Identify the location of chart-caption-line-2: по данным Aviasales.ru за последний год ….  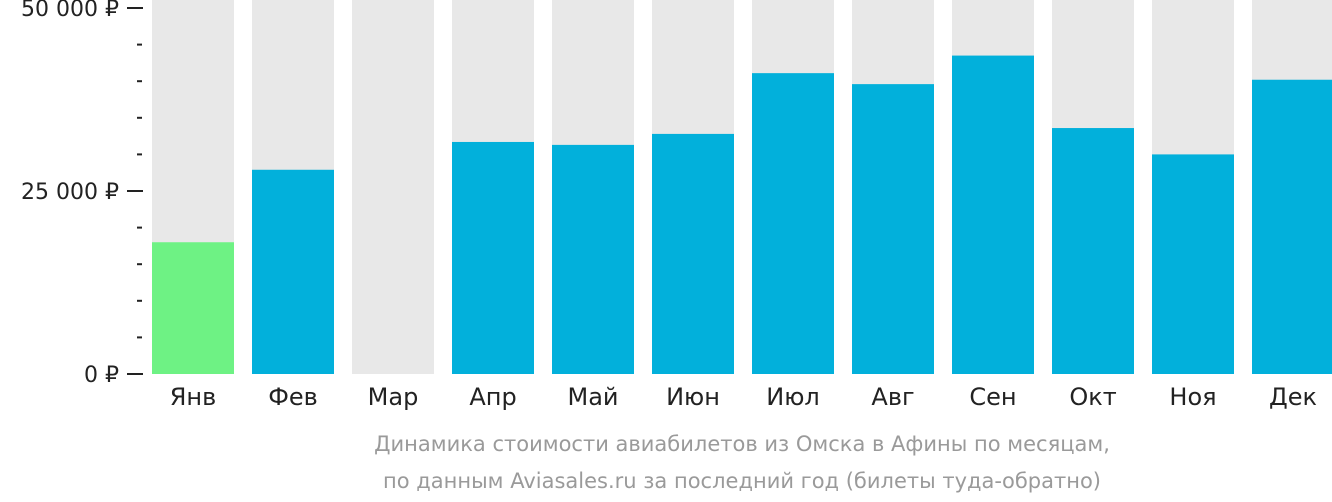
(742, 481).